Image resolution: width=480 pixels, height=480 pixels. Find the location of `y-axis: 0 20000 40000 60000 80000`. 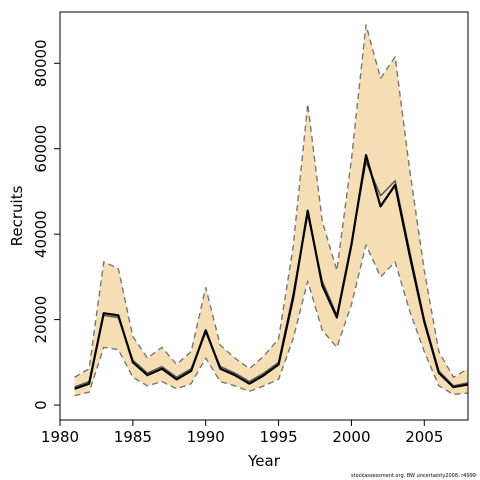

y-axis: 0 20000 40000 60000 80000 is located at coordinates (46, 224).